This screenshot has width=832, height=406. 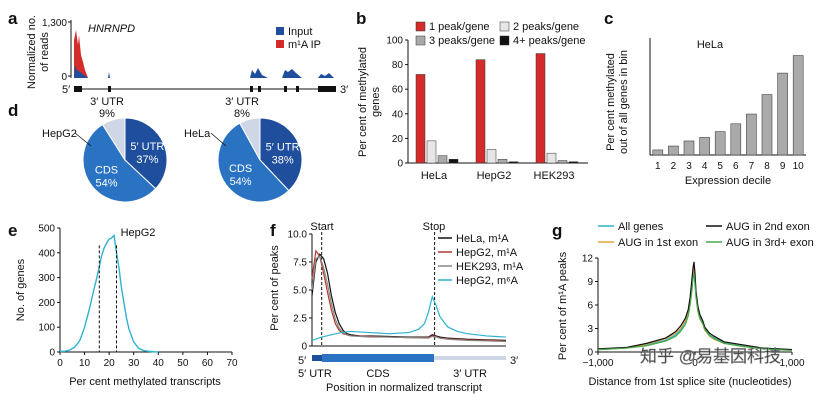 What do you see at coordinates (12, 230) in the screenshot?
I see `panel-e-label: e` at bounding box center [12, 230].